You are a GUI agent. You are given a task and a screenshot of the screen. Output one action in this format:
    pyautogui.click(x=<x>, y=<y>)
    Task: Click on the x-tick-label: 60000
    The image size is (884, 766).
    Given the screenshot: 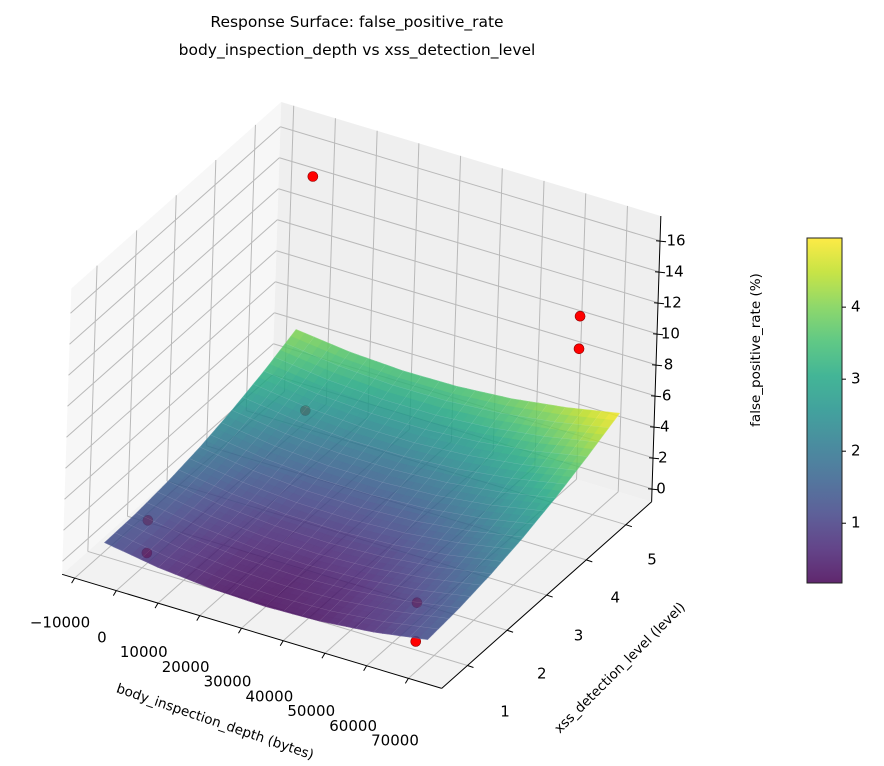 What is the action you would take?
    pyautogui.click(x=353, y=726)
    